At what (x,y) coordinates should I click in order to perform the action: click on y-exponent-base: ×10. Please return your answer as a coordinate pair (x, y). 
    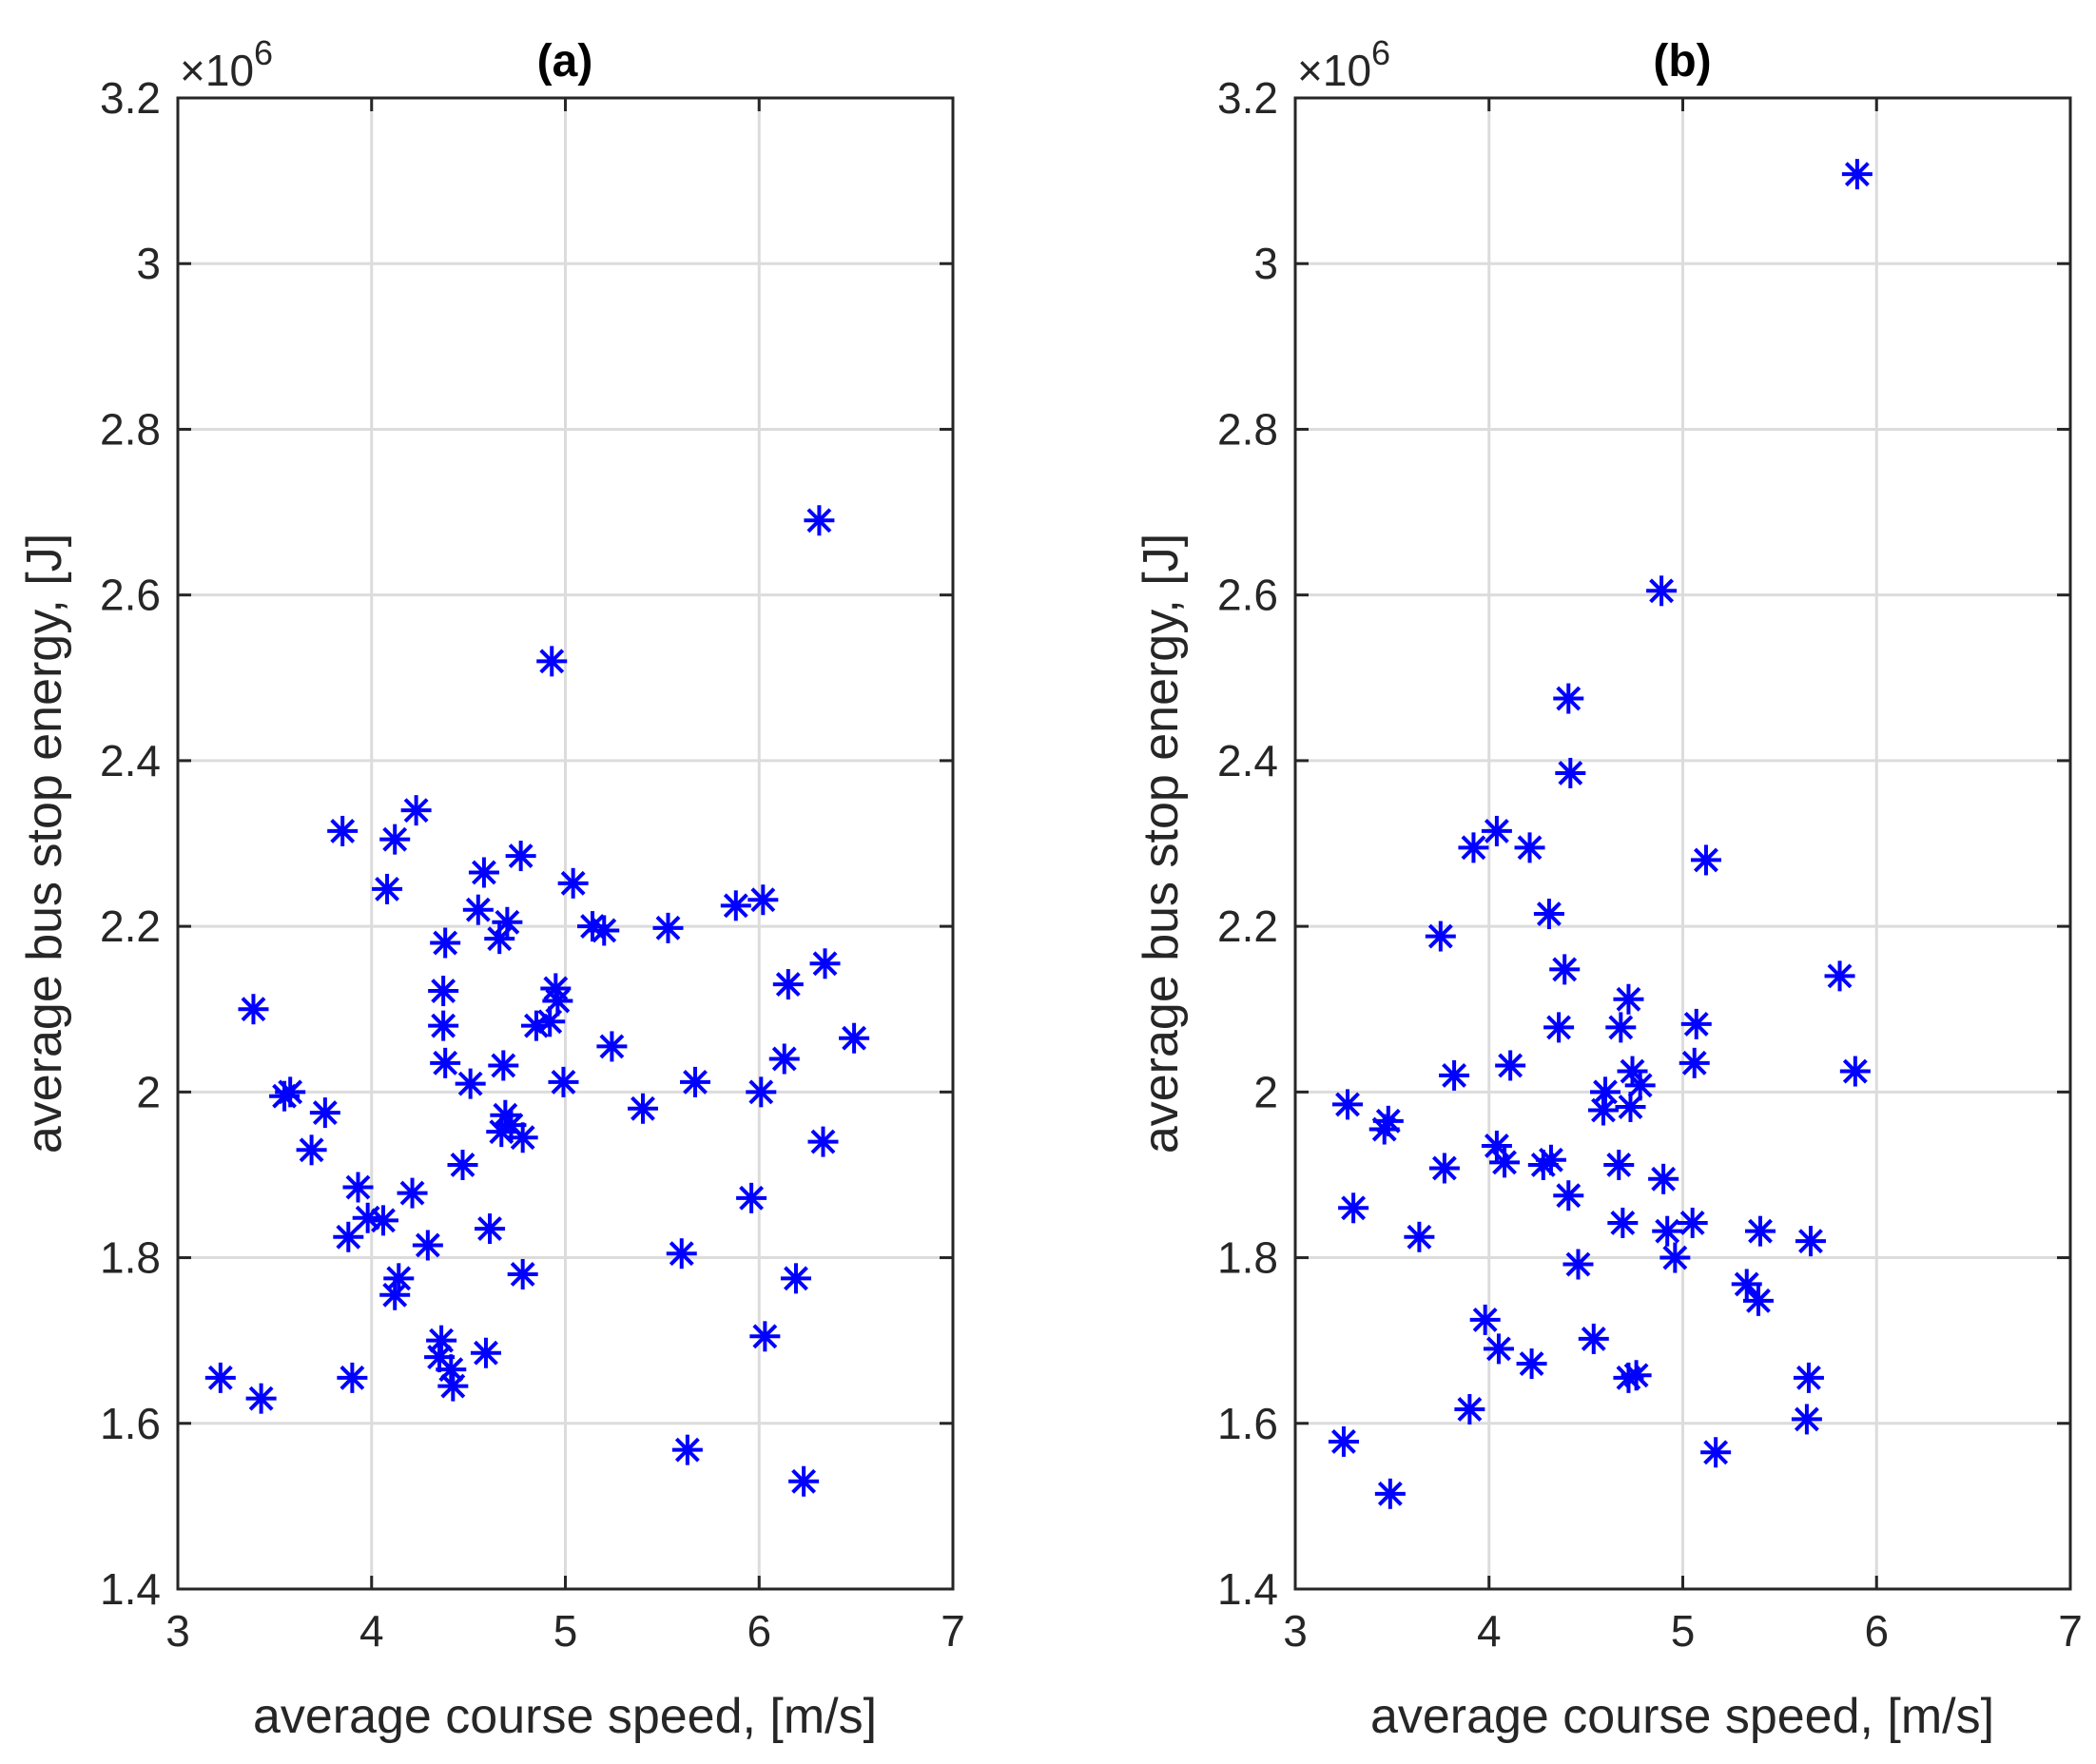
    Looking at the image, I should click on (1334, 70).